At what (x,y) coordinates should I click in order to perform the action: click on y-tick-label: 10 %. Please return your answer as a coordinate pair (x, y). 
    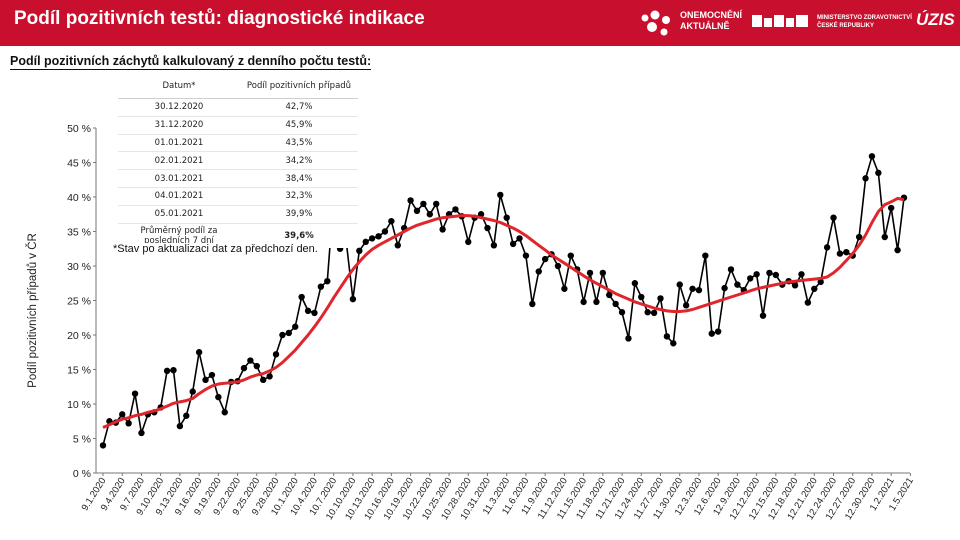
    Looking at the image, I should click on (79, 405).